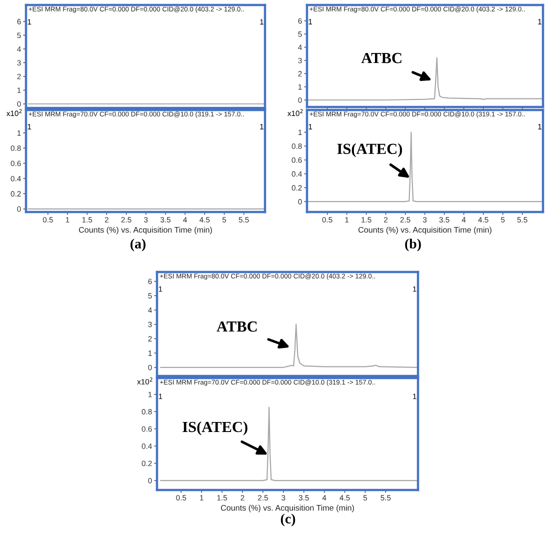  What do you see at coordinates (413, 245) in the screenshot?
I see `text: (b)` at bounding box center [413, 245].